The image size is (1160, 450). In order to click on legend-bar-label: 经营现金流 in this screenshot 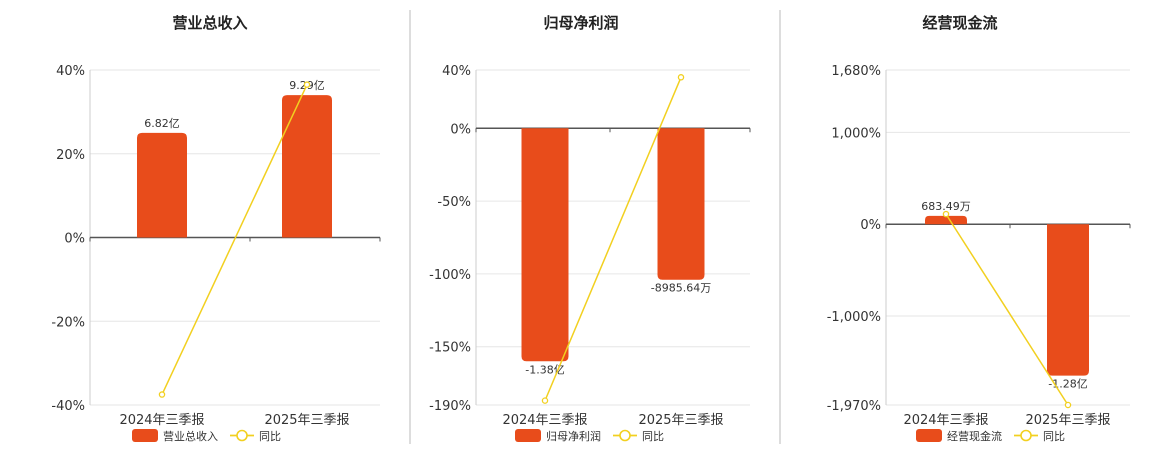, I will do `click(974, 436)`.